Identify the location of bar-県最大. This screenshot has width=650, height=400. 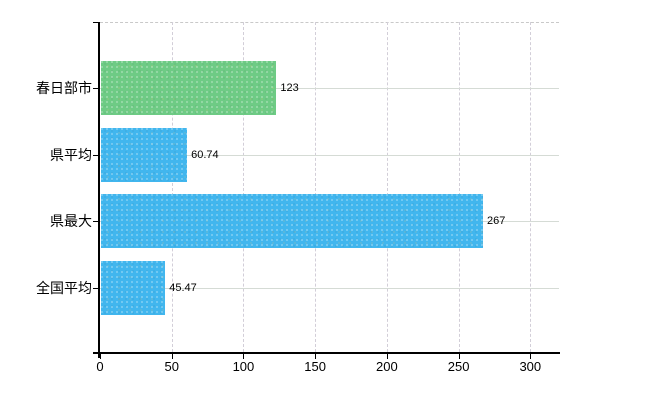
(292, 221).